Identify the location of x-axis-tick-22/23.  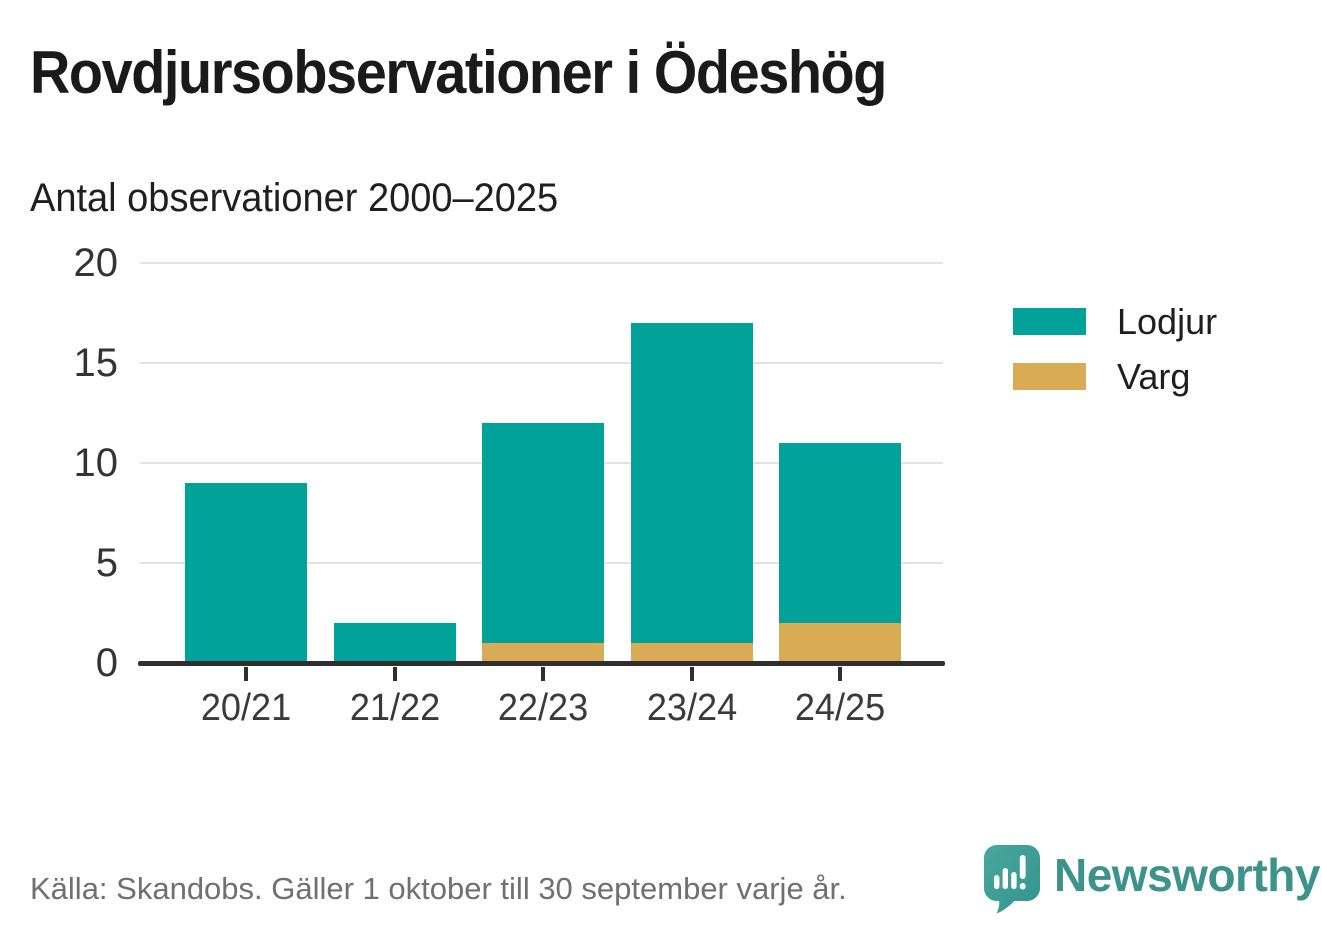
(543, 674).